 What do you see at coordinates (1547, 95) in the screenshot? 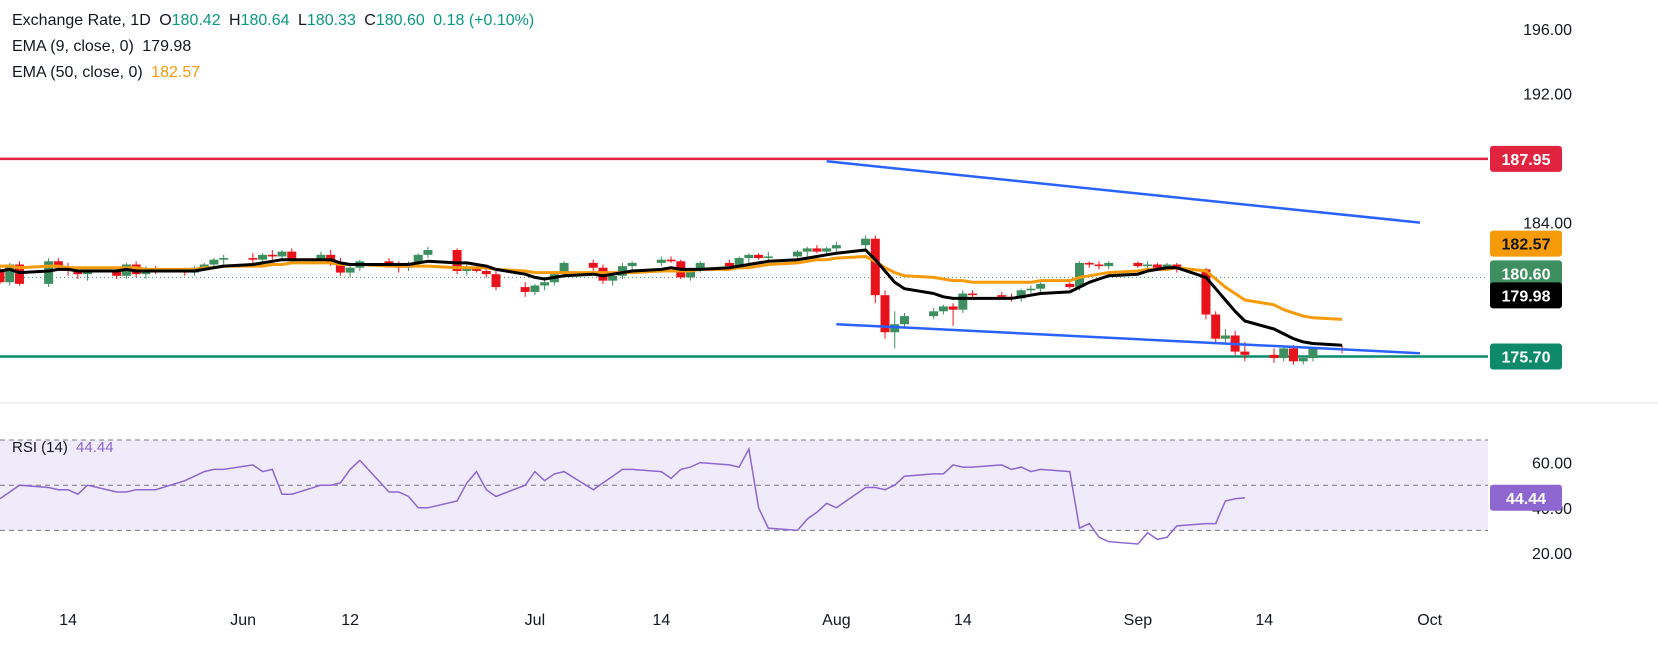
I see `price-tick-label: 192.00` at bounding box center [1547, 95].